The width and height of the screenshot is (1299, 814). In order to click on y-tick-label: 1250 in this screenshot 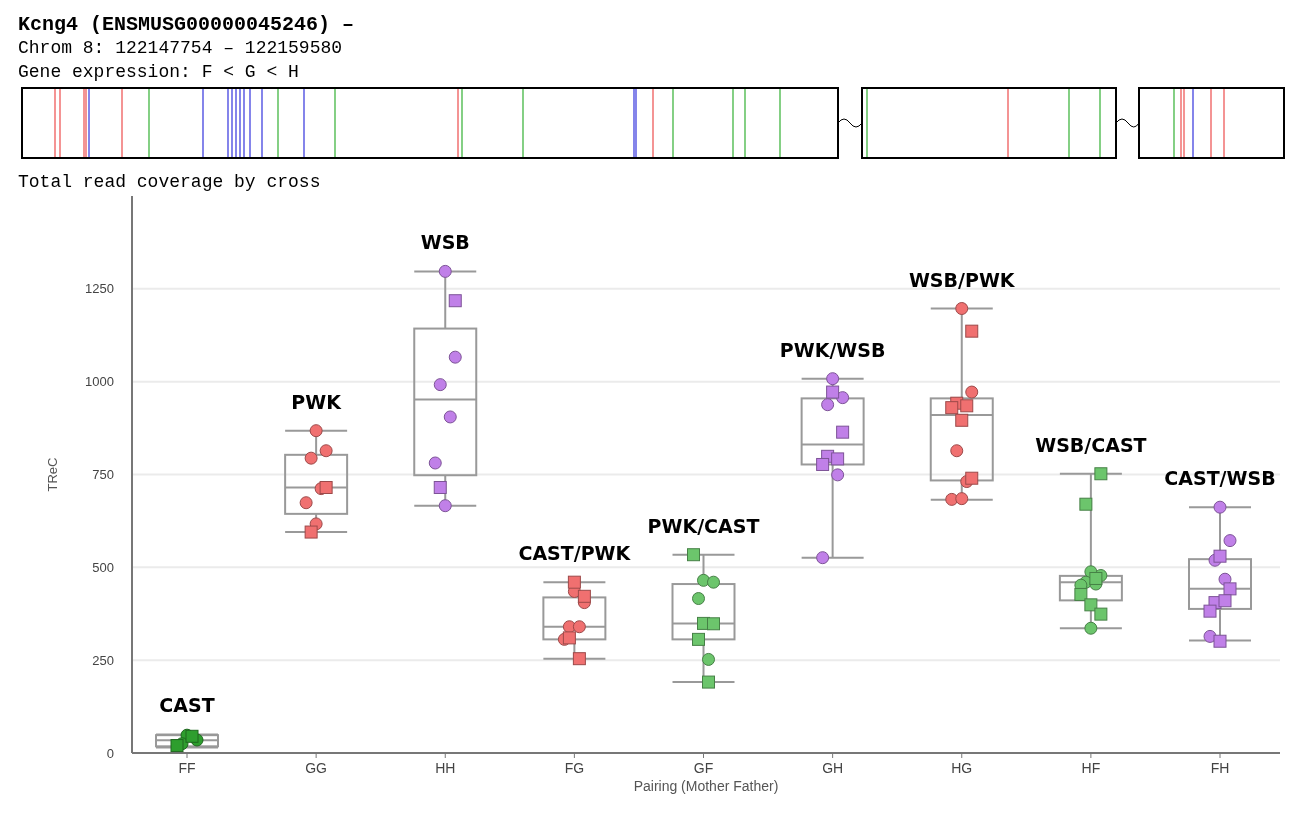, I will do `click(99, 289)`.